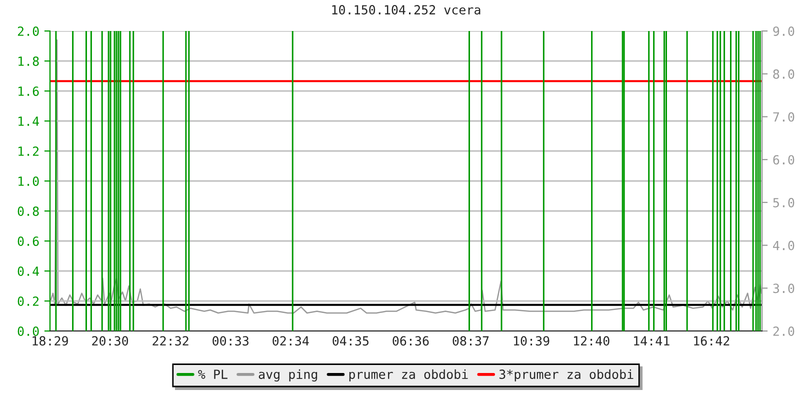 The width and height of the screenshot is (800, 400). I want to click on legend-label: prumer za obdobi, so click(408, 375).